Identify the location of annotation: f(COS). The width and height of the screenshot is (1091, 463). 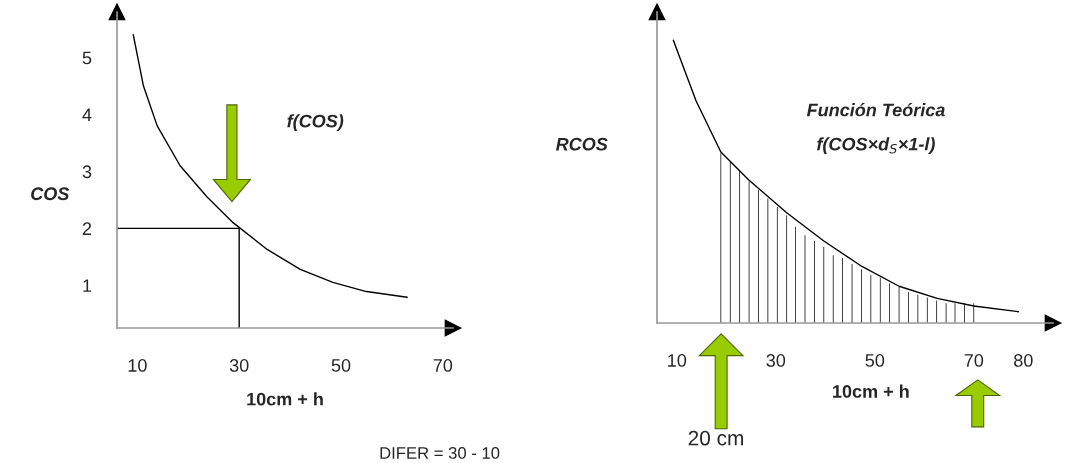
(315, 123).